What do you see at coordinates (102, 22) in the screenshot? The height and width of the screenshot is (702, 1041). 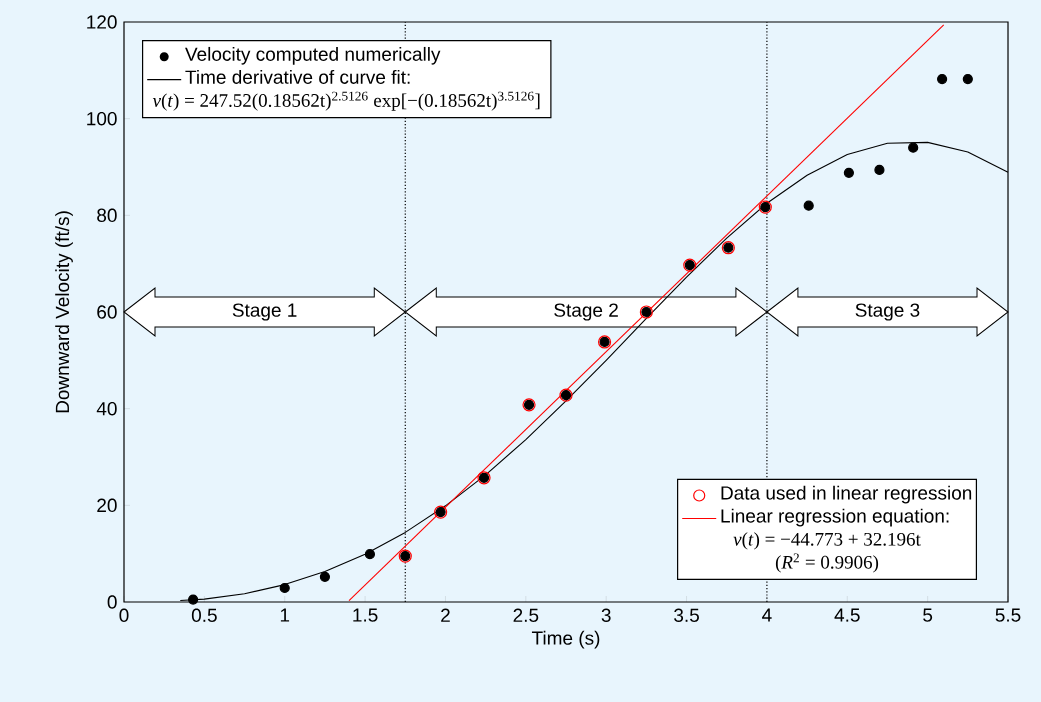 I see `y-tick-label: 120` at bounding box center [102, 22].